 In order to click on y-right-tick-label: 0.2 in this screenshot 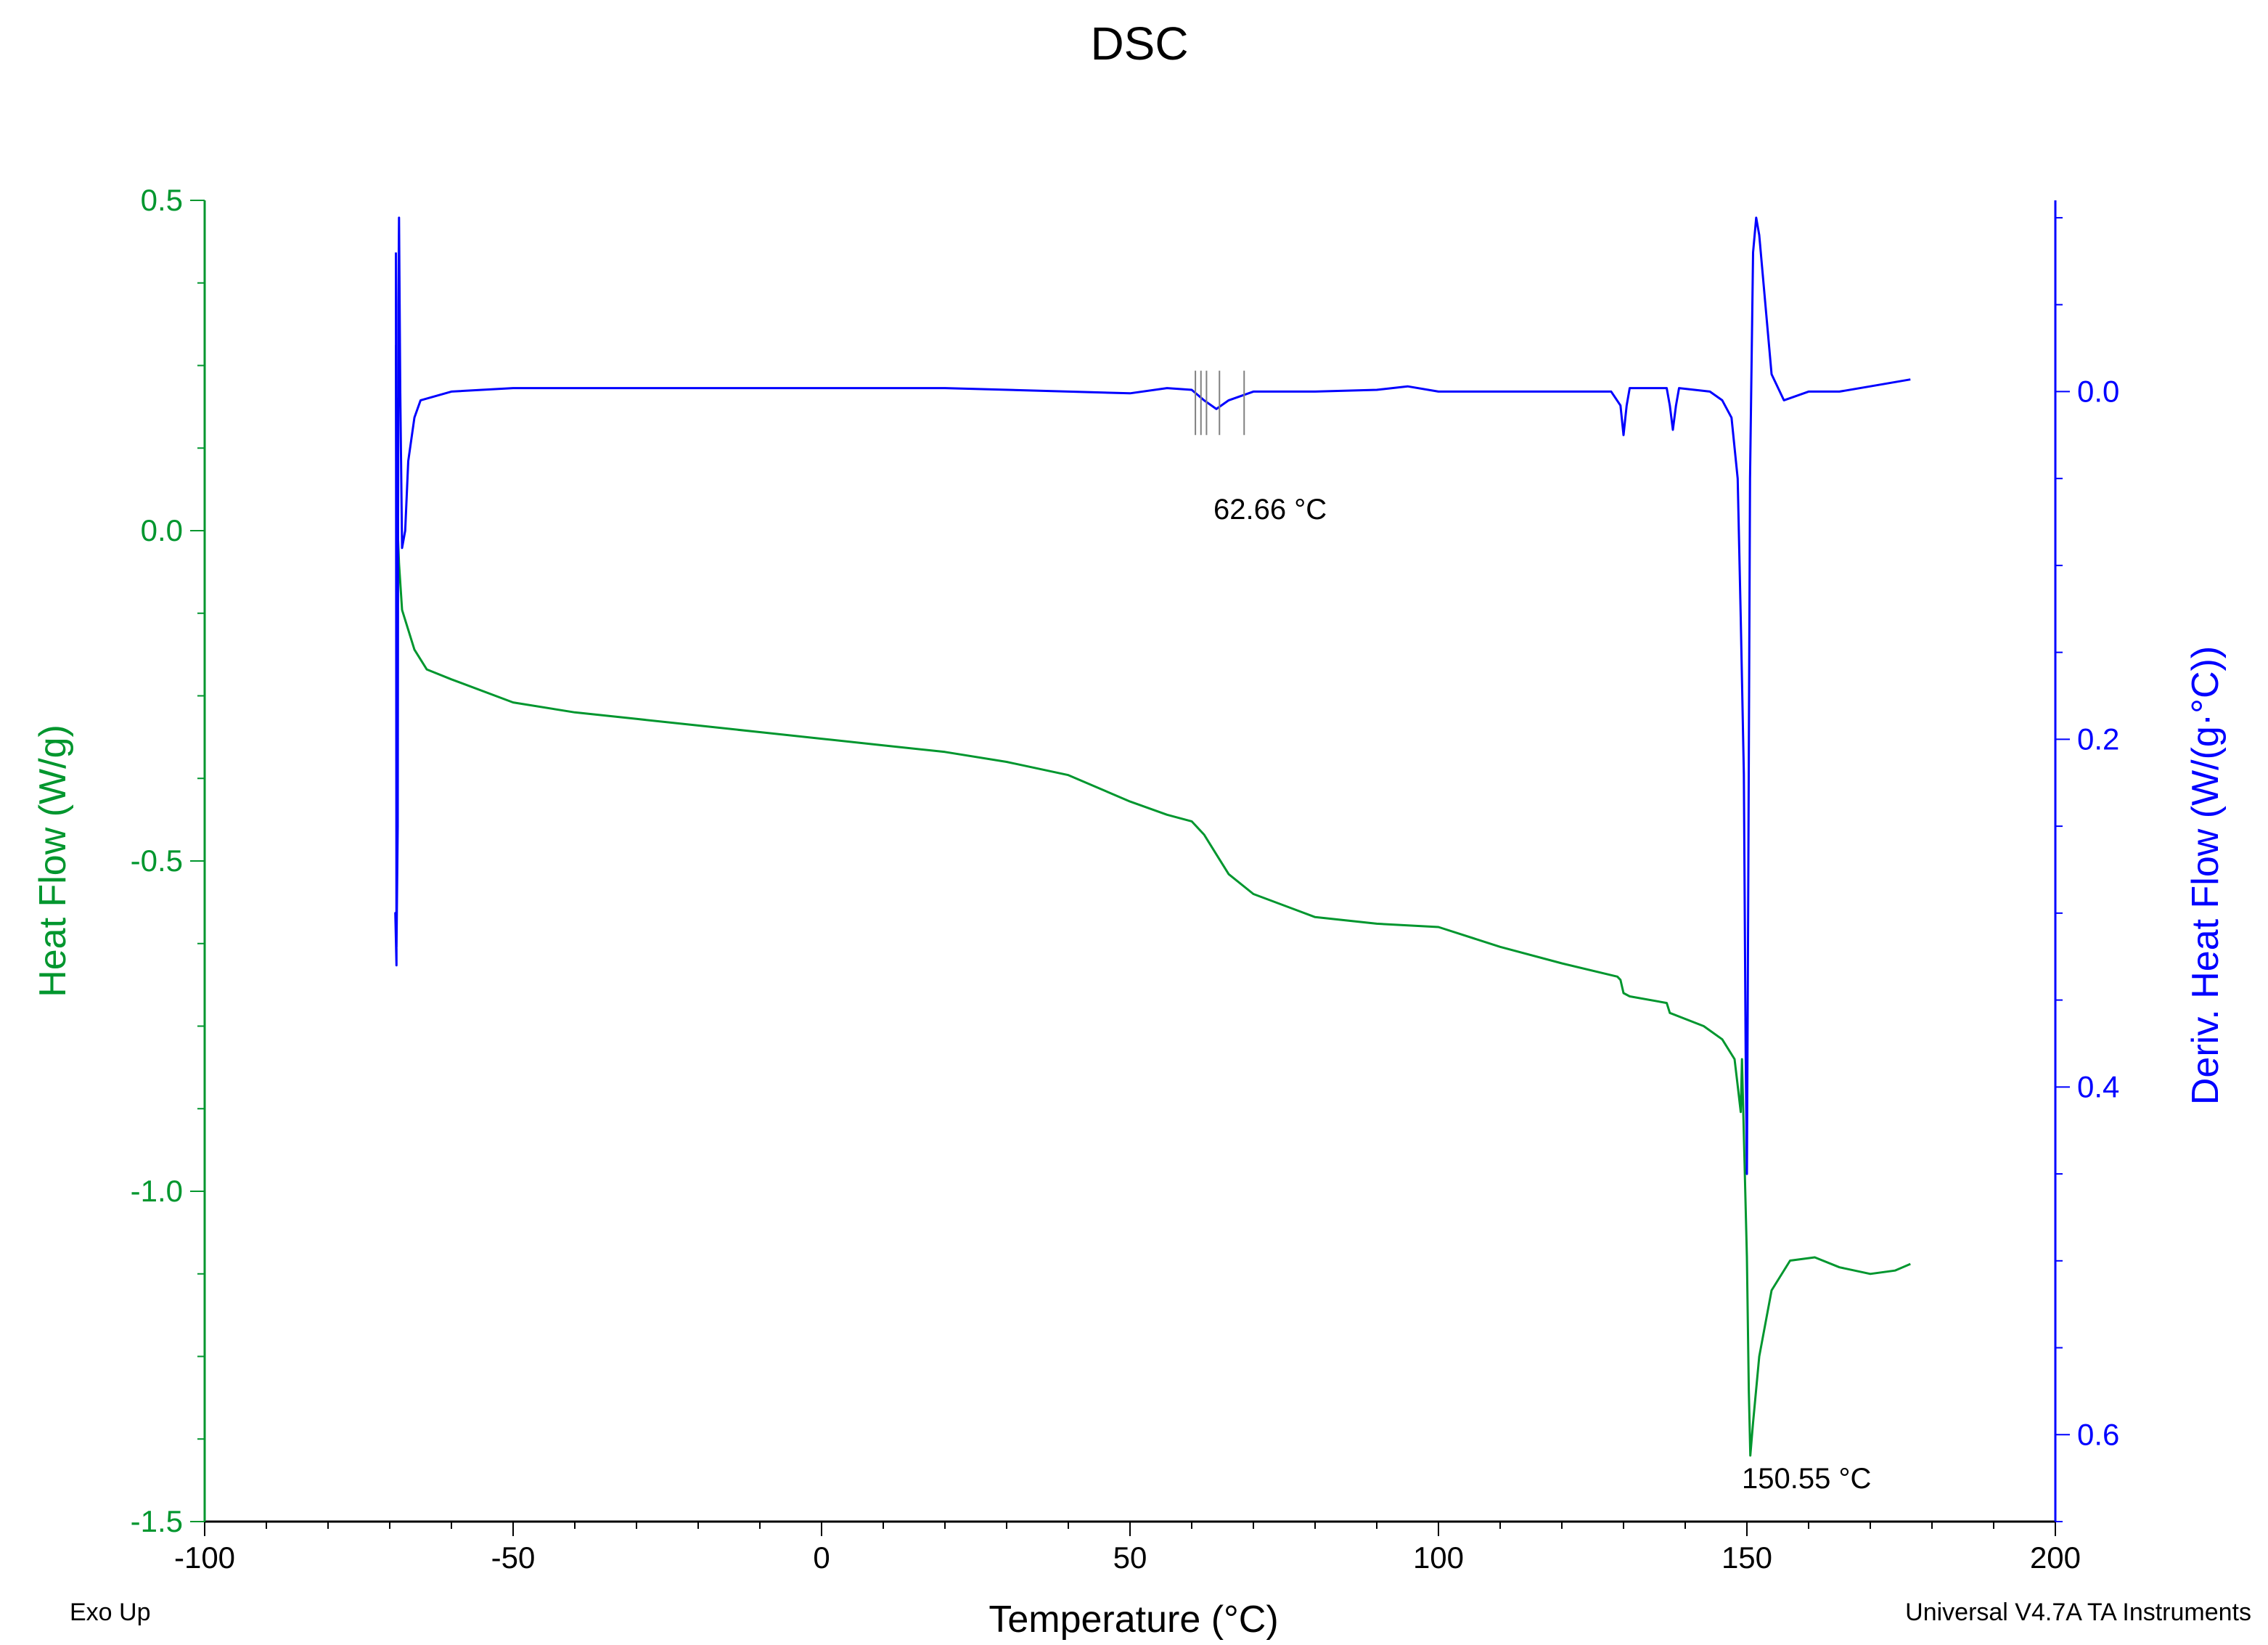, I will do `click(2098, 739)`.